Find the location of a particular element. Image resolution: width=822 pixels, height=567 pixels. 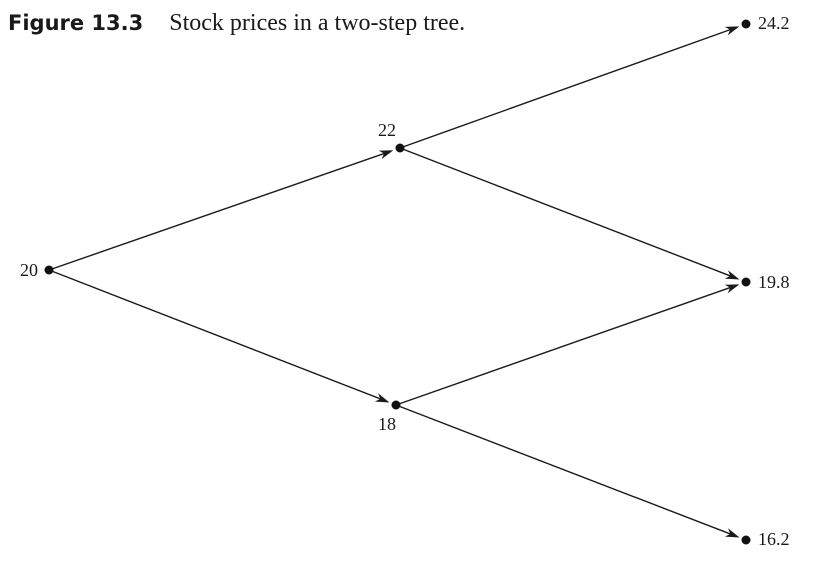

arrowhead-n1u-n2uu is located at coordinates (732, 31).